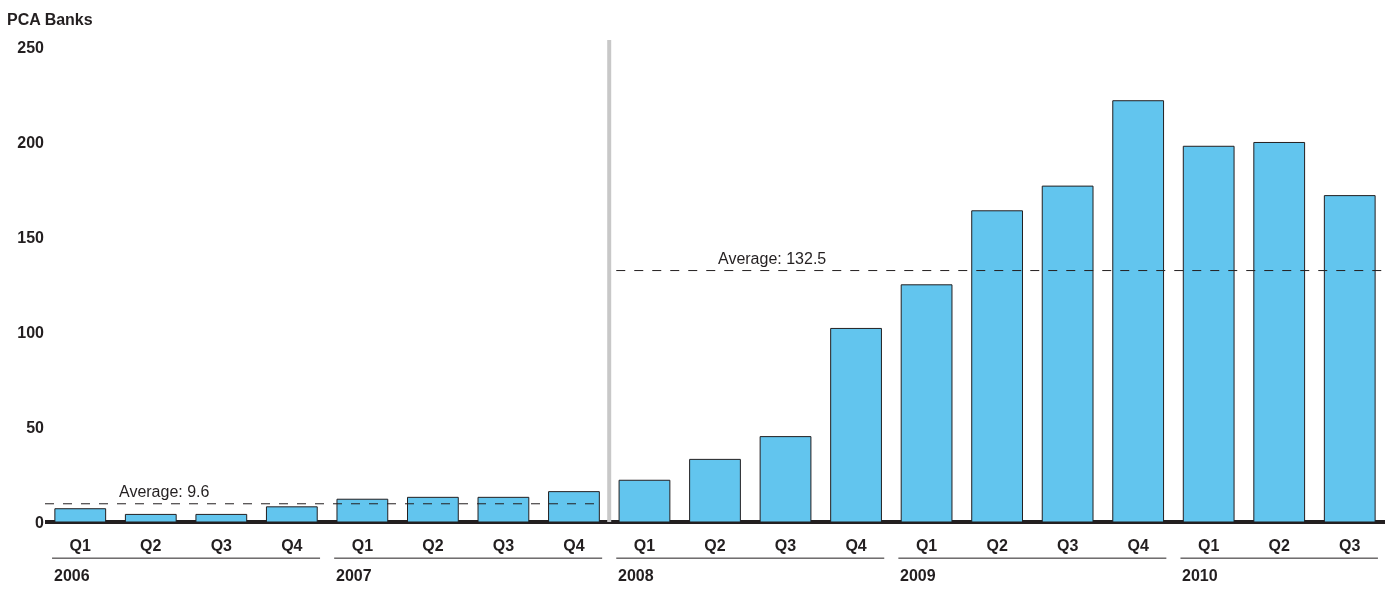 The width and height of the screenshot is (1387, 597). Describe the element at coordinates (31, 143) in the screenshot. I see `y-tick-label: 200` at that location.